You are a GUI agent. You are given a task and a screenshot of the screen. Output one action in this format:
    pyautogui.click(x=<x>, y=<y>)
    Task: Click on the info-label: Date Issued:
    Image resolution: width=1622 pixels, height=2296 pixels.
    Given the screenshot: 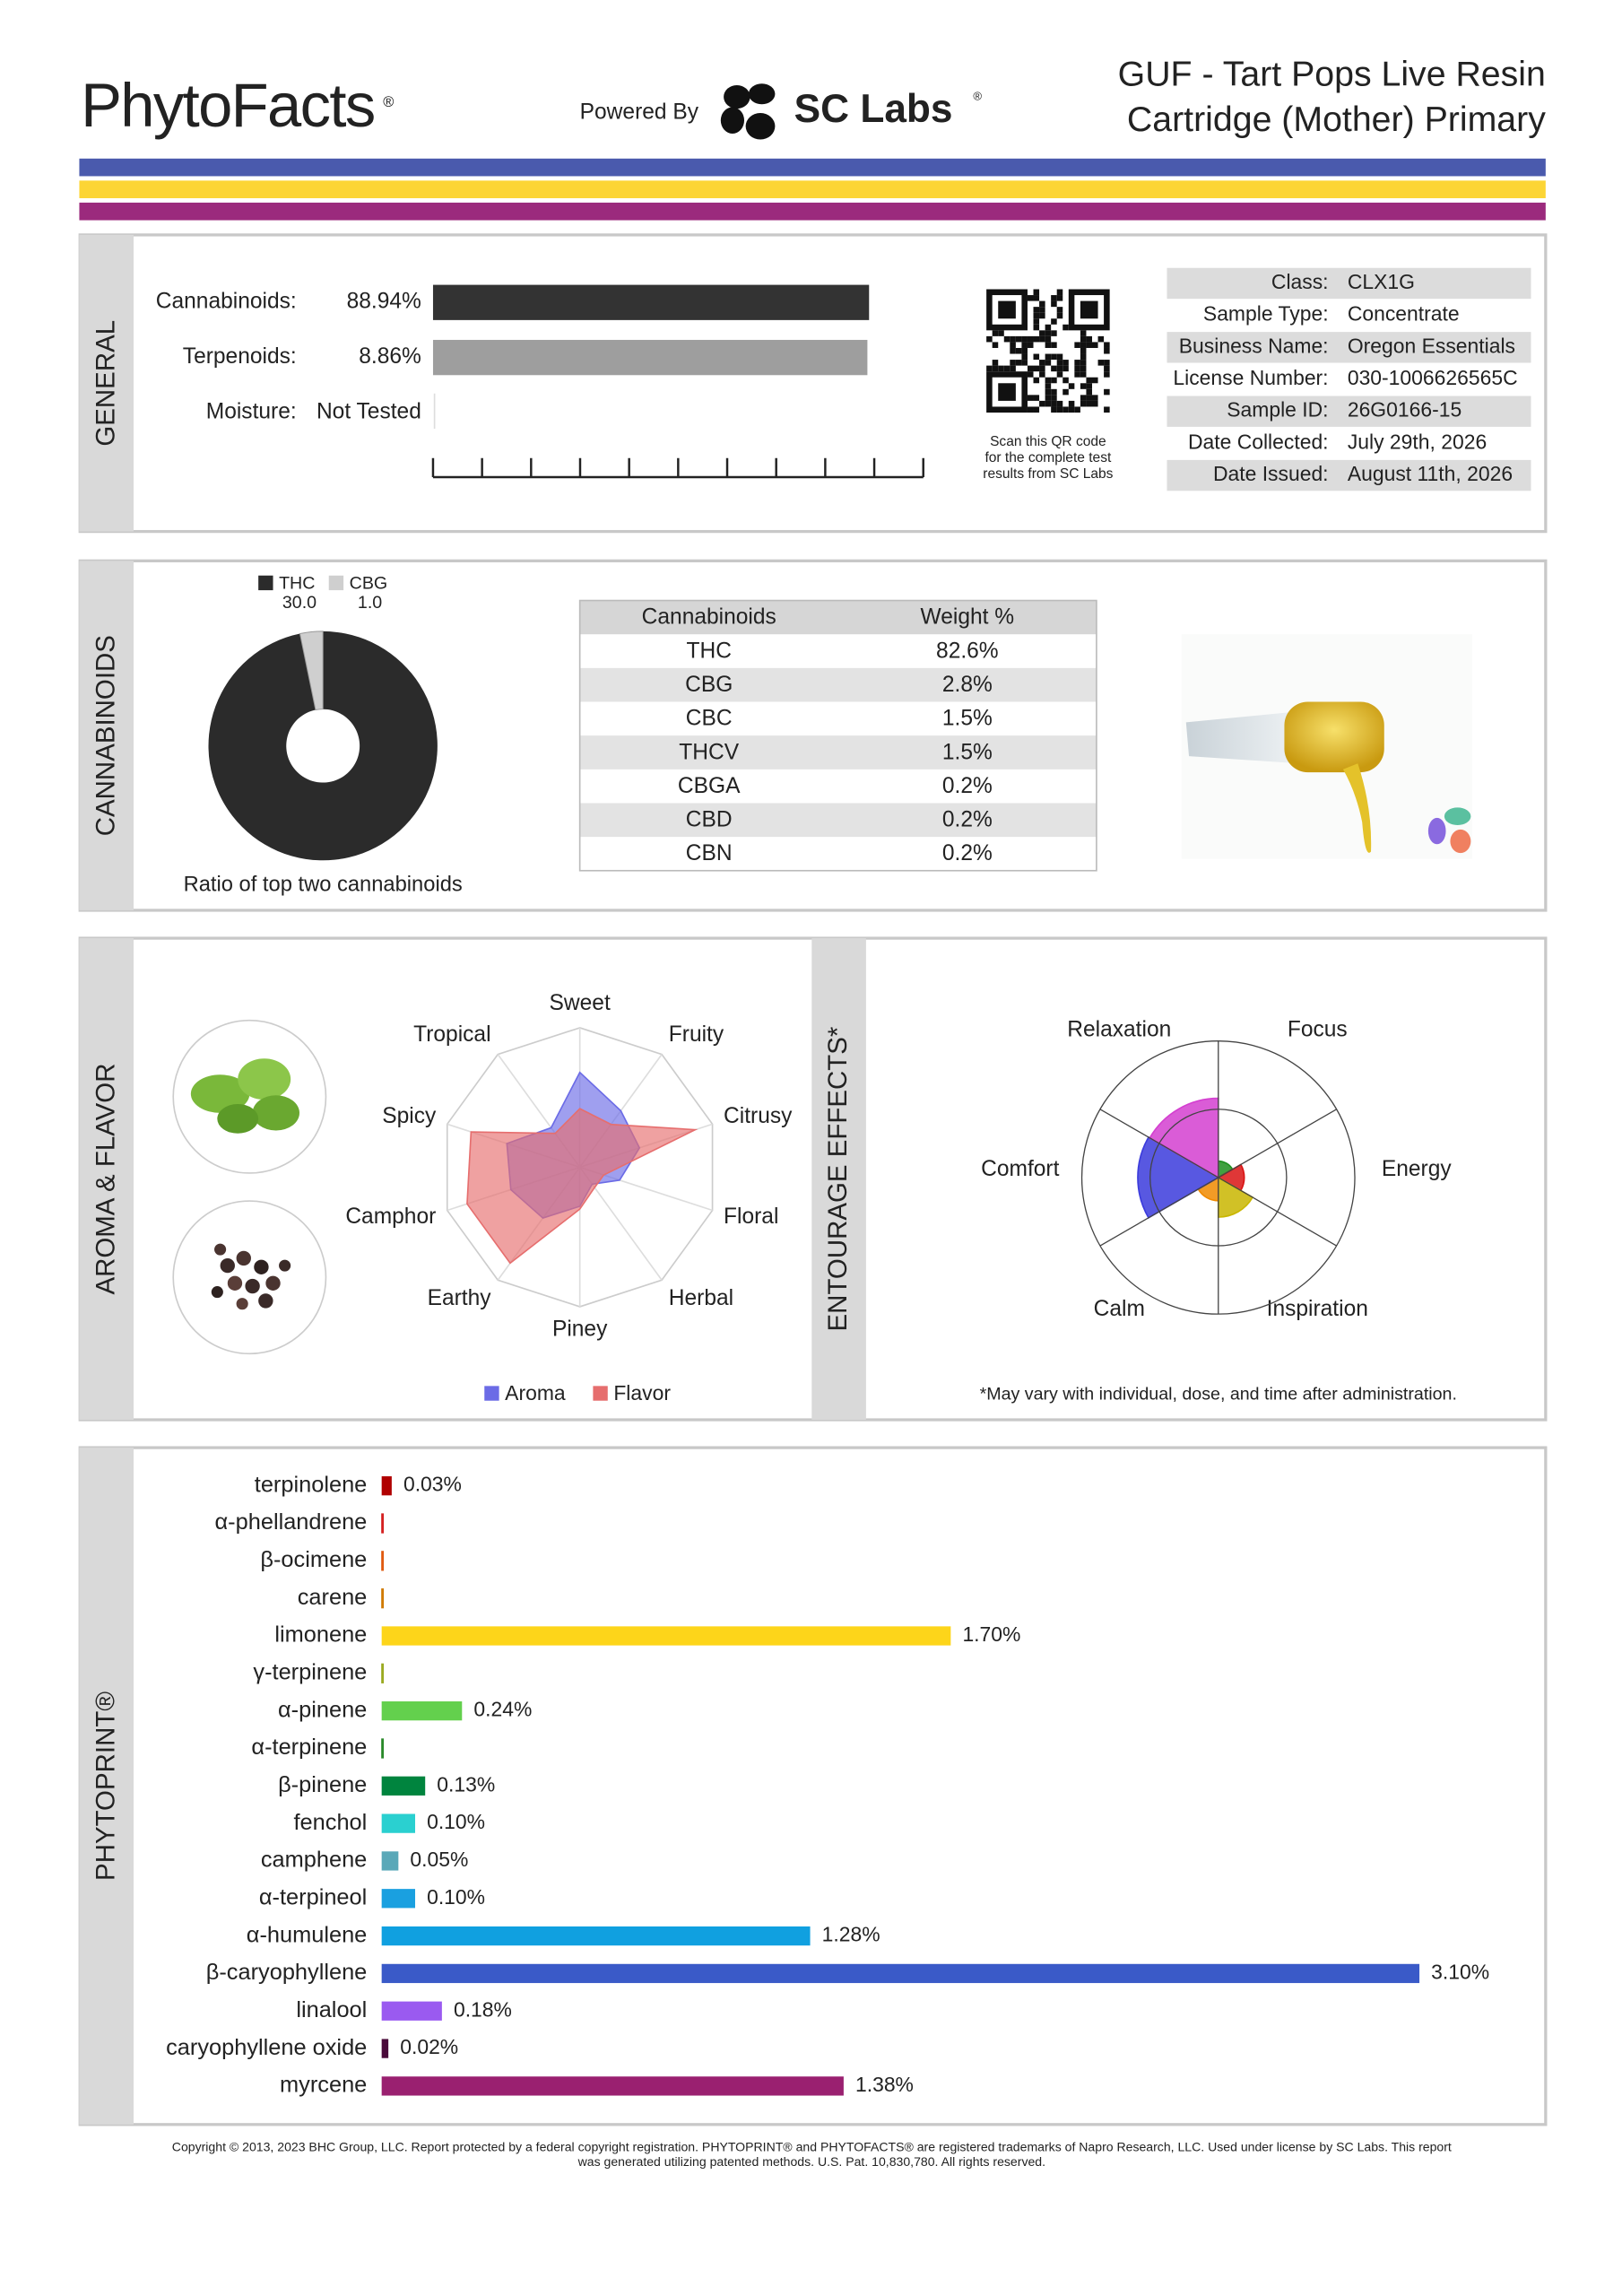 What is the action you would take?
    pyautogui.click(x=1271, y=473)
    